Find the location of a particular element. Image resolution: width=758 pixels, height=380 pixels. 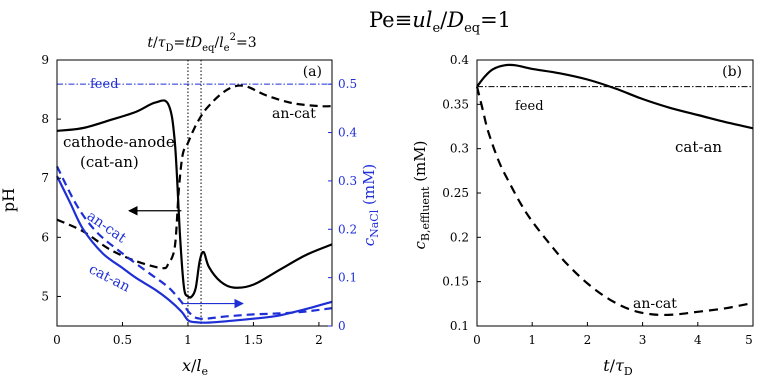

panel-b-xtick-label: 4 is located at coordinates (698, 340).